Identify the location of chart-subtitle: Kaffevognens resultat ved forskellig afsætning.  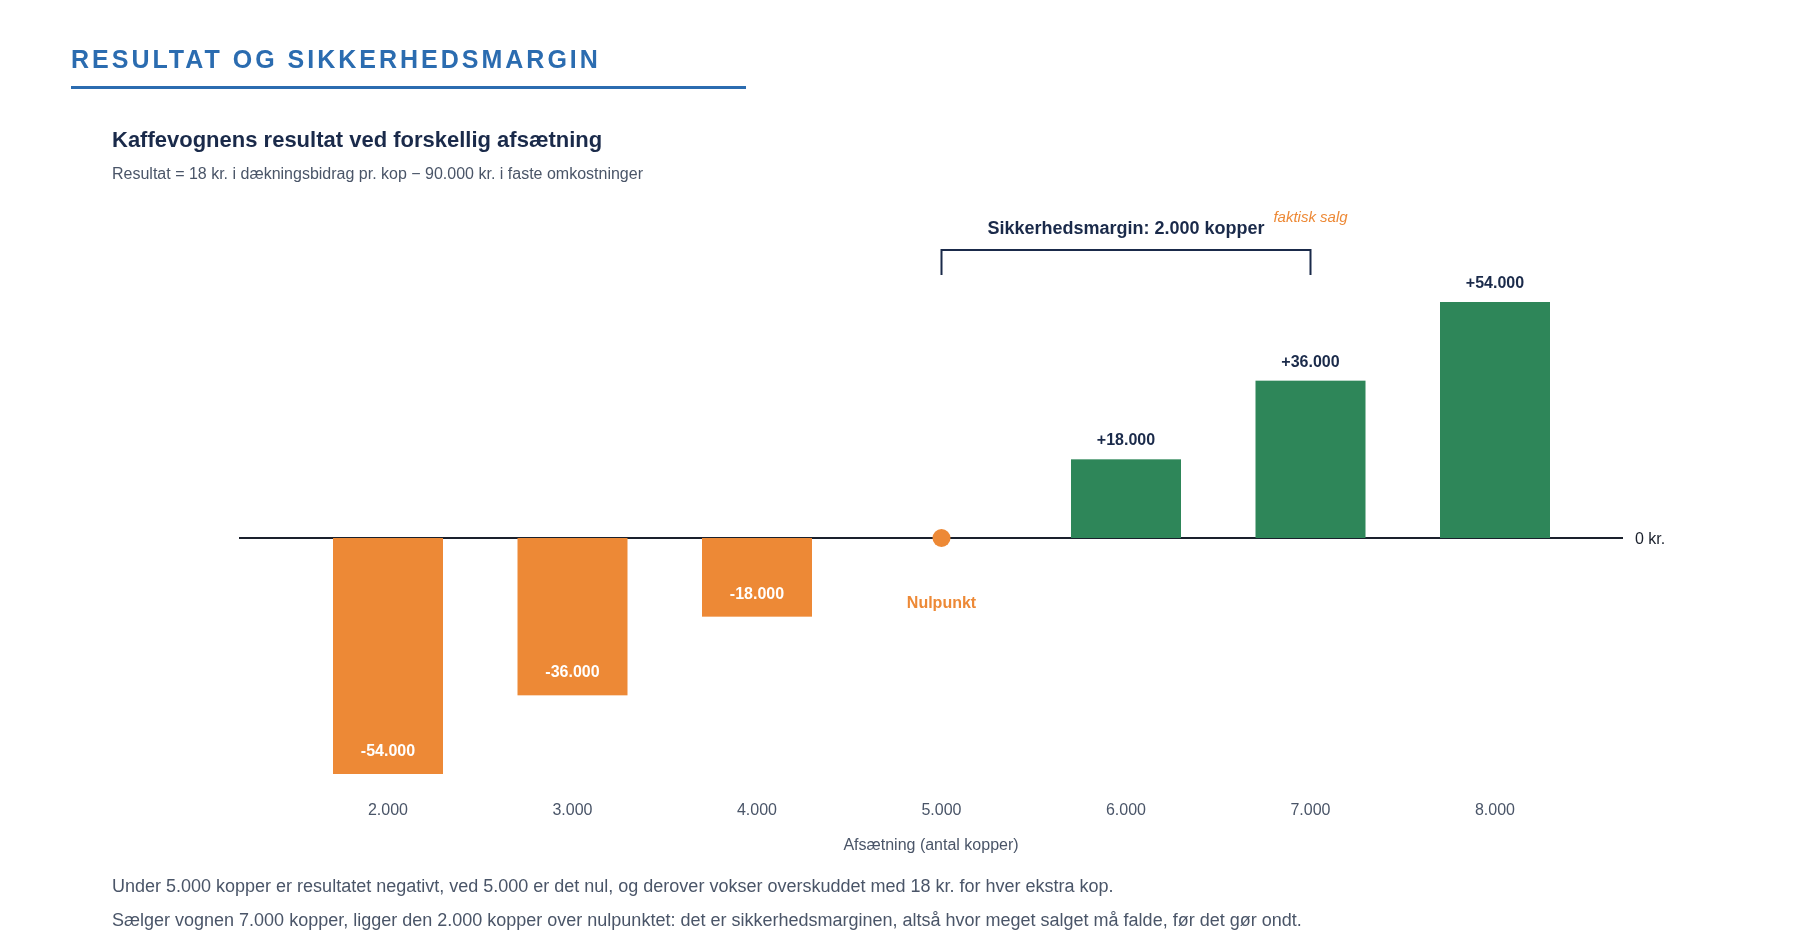
(357, 139).